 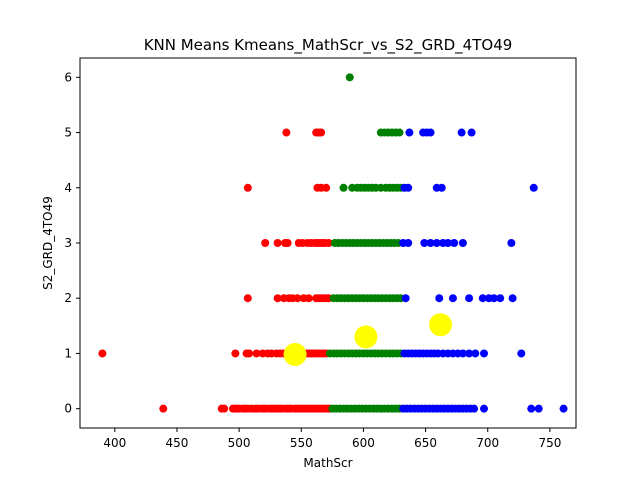 I want to click on x-tick-label: 650, so click(x=425, y=443).